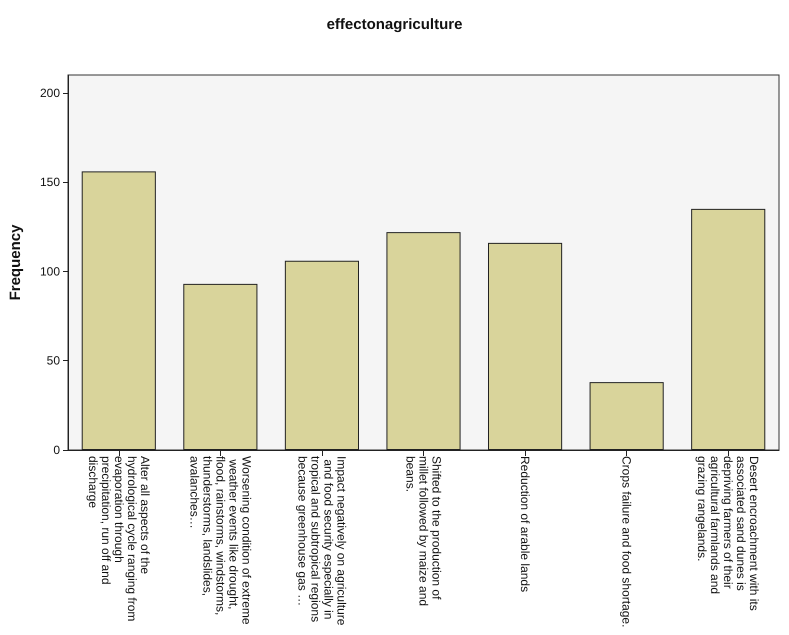  Describe the element at coordinates (50, 182) in the screenshot. I see `y-tick-label: 150` at that location.